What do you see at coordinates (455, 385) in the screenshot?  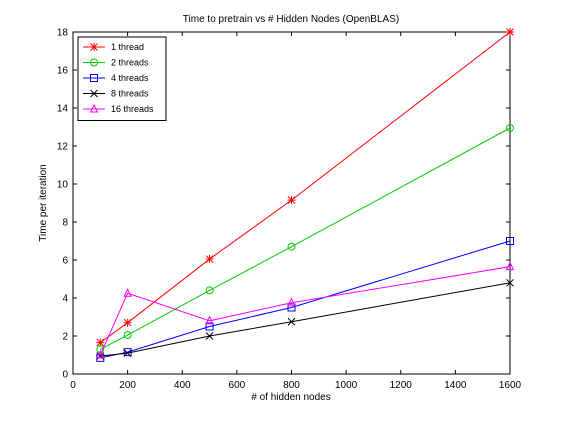 I see `x-tick-label: 1400` at bounding box center [455, 385].